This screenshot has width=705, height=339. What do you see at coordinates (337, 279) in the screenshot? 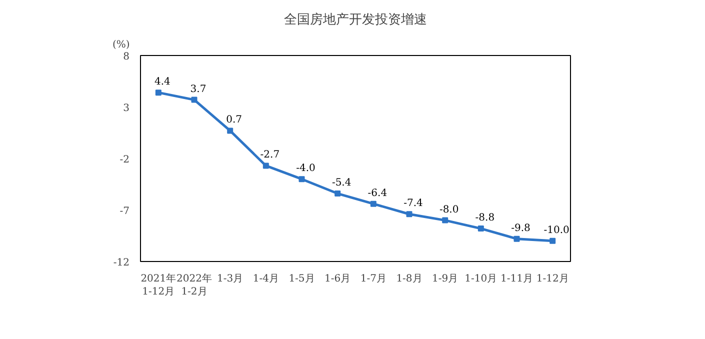
I see `x-tick-label: 1-6月` at bounding box center [337, 279].